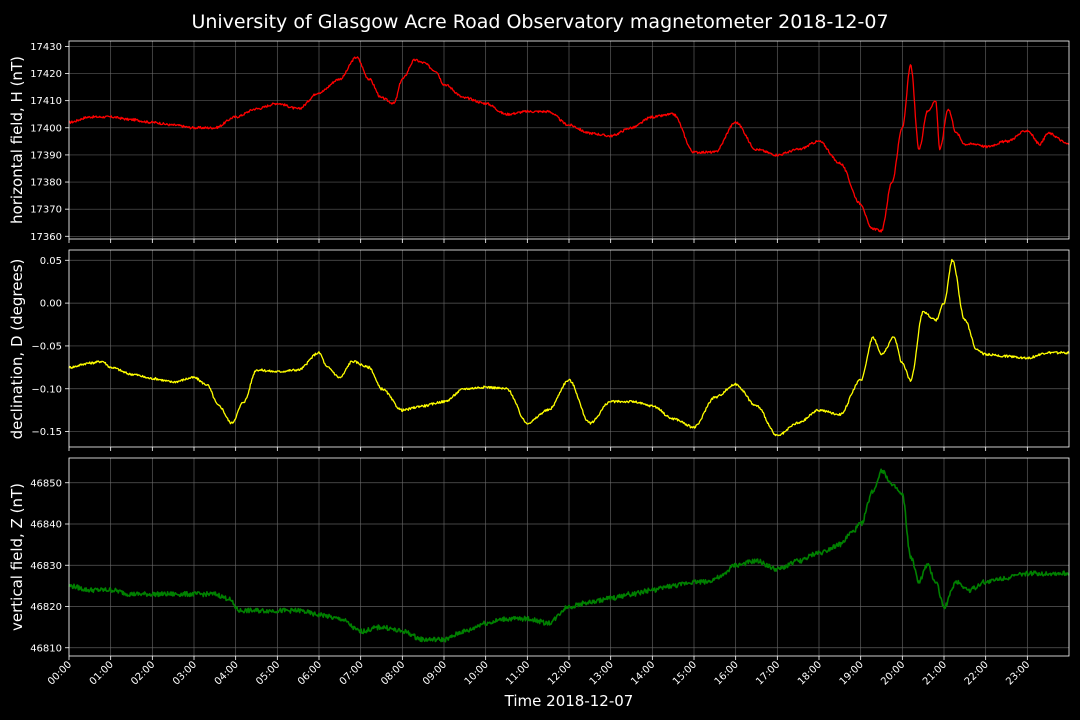 The height and width of the screenshot is (720, 1080). Describe the element at coordinates (46, 128) in the screenshot. I see `y-tick-label: 17400` at that location.